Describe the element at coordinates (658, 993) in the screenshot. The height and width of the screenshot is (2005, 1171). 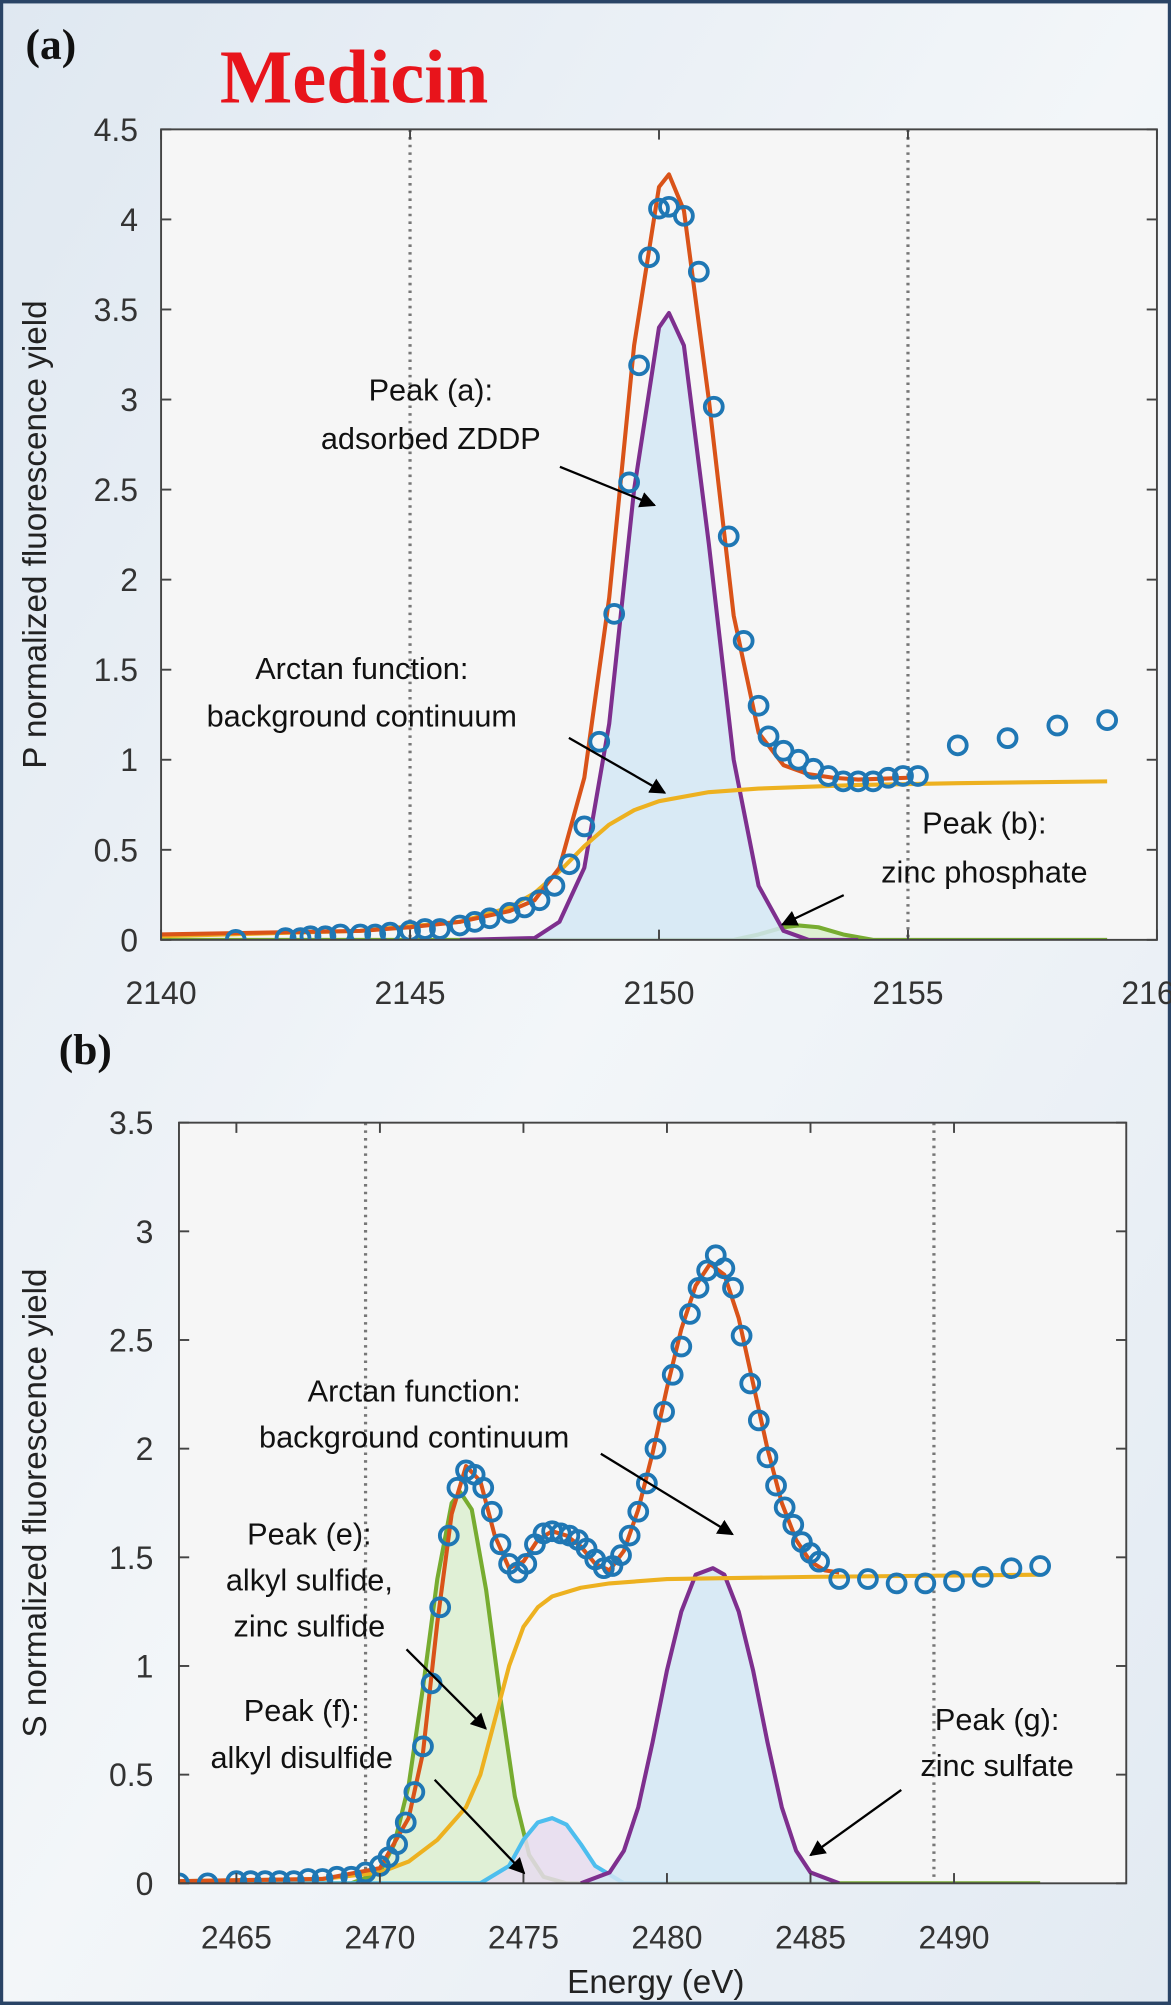
I see `x-tick-label: 2150` at that location.